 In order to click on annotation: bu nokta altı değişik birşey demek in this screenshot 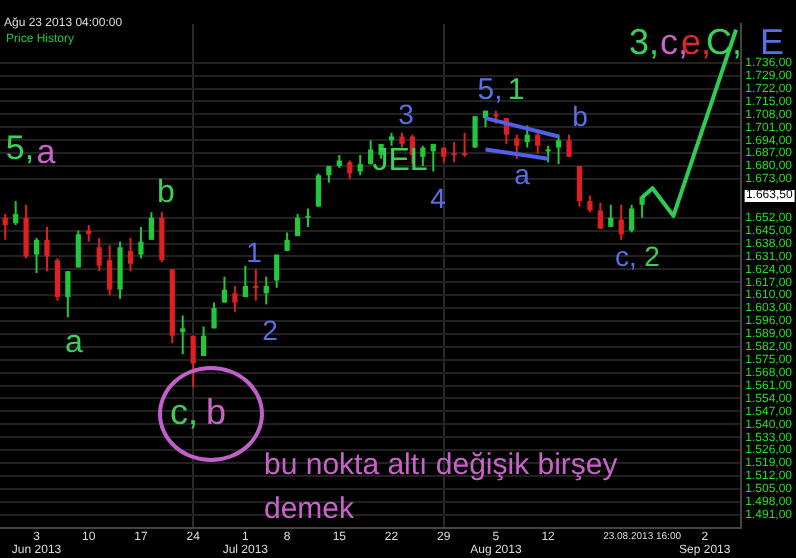, I will do `click(442, 488)`.